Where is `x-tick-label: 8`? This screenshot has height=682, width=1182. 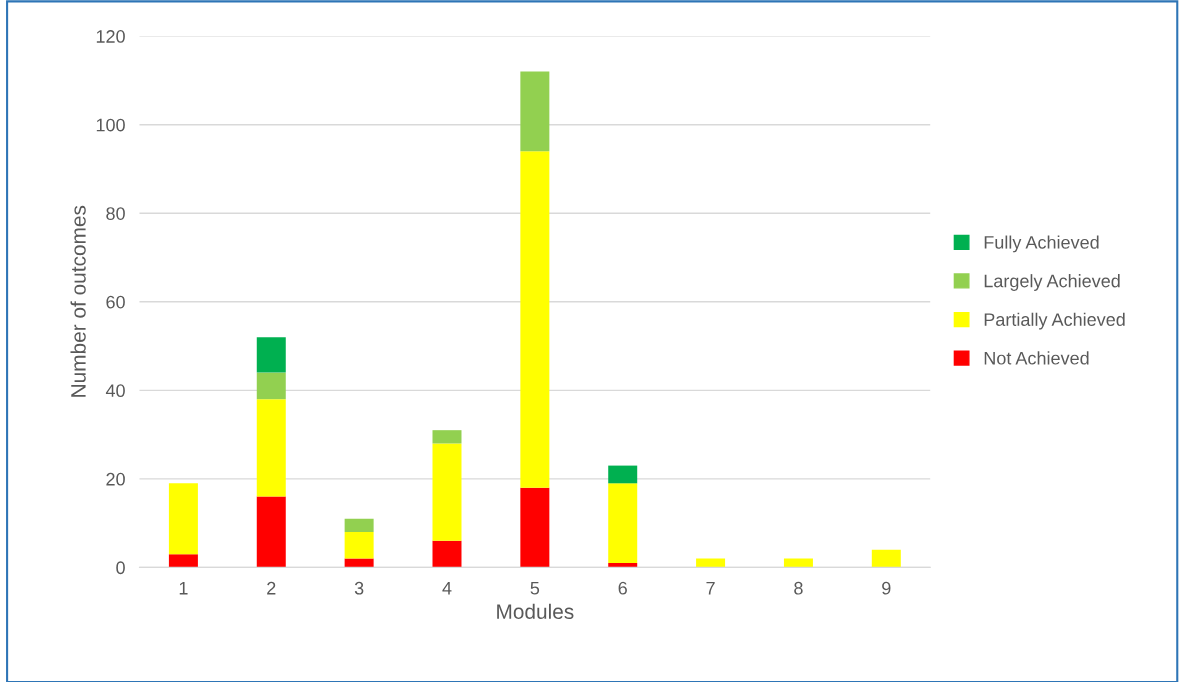 x-tick-label: 8 is located at coordinates (798, 588).